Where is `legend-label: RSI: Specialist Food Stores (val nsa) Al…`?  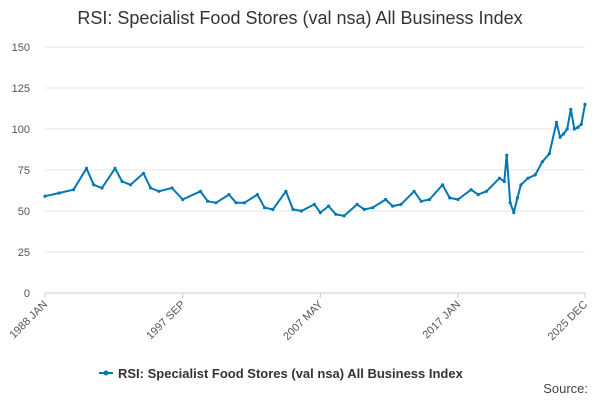 legend-label: RSI: Specialist Food Stores (val nsa) Al… is located at coordinates (291, 373).